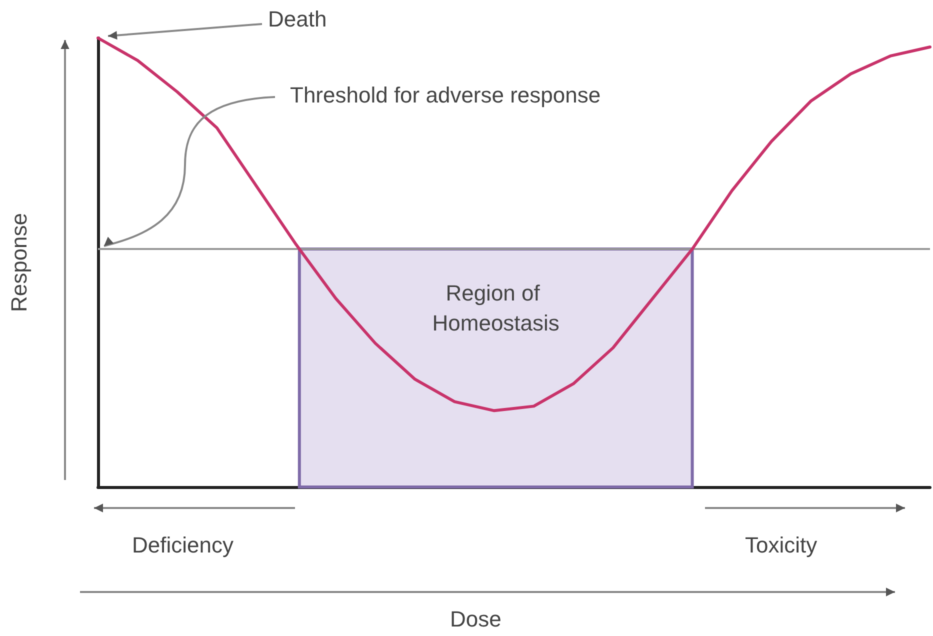 This screenshot has height=636, width=933. Describe the element at coordinates (297, 19) in the screenshot. I see `text: Death` at that location.